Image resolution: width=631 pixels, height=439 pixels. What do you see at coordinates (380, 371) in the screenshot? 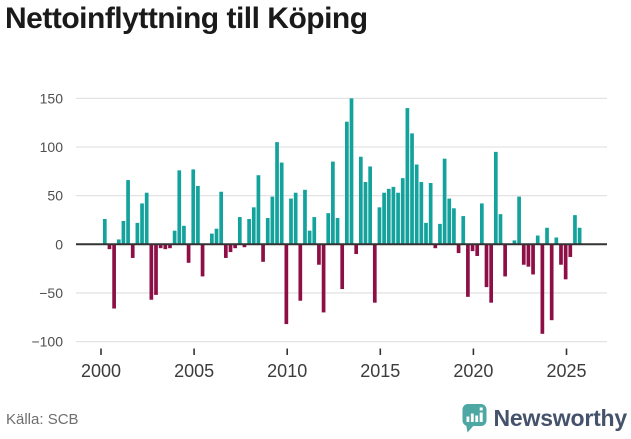
I see `x-tick-label: 2015` at bounding box center [380, 371].